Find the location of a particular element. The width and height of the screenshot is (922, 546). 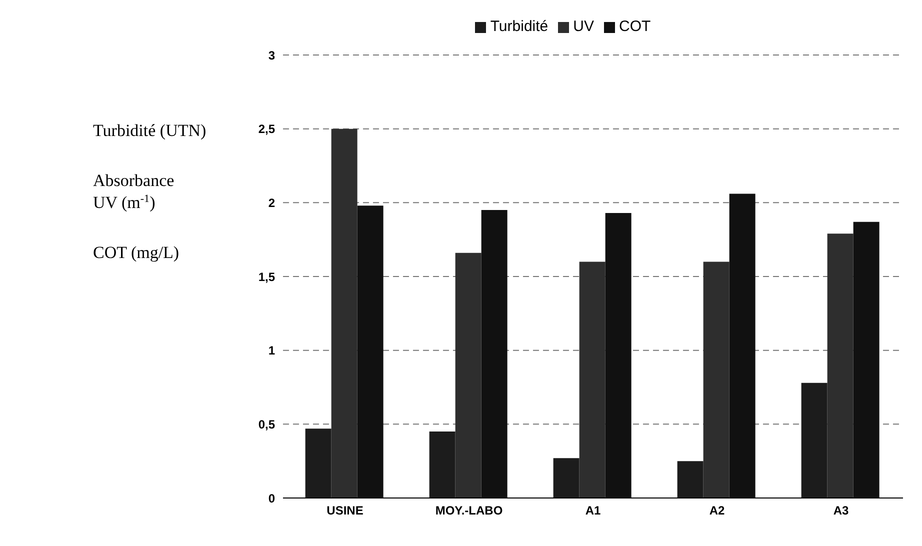

x-tick-label: A3 is located at coordinates (841, 511).